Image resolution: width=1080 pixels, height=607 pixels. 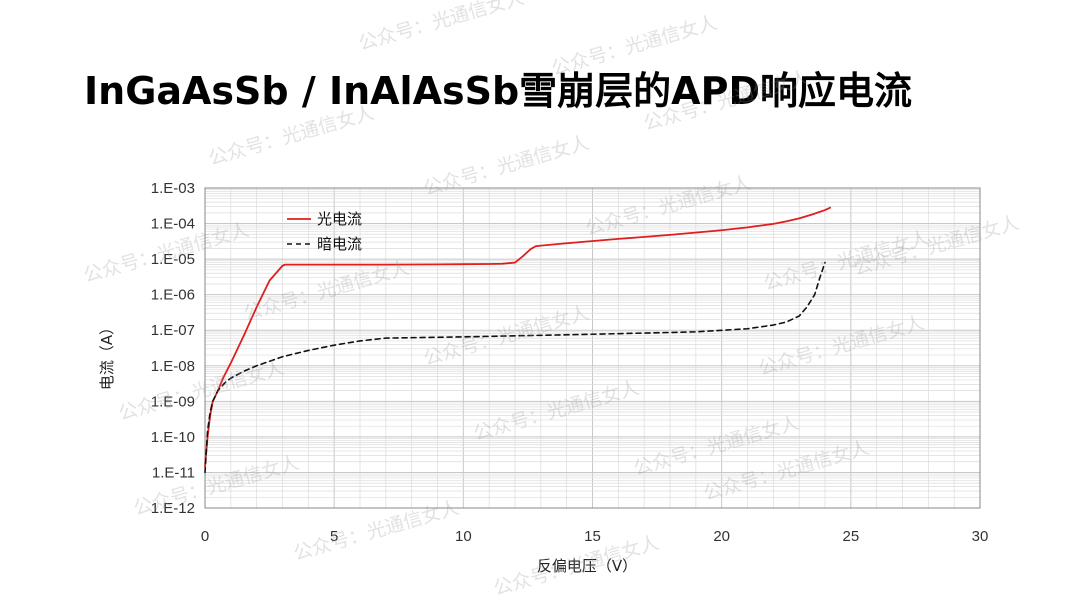 I want to click on x-axis-title: 反偏电压（V）, so click(x=587, y=566).